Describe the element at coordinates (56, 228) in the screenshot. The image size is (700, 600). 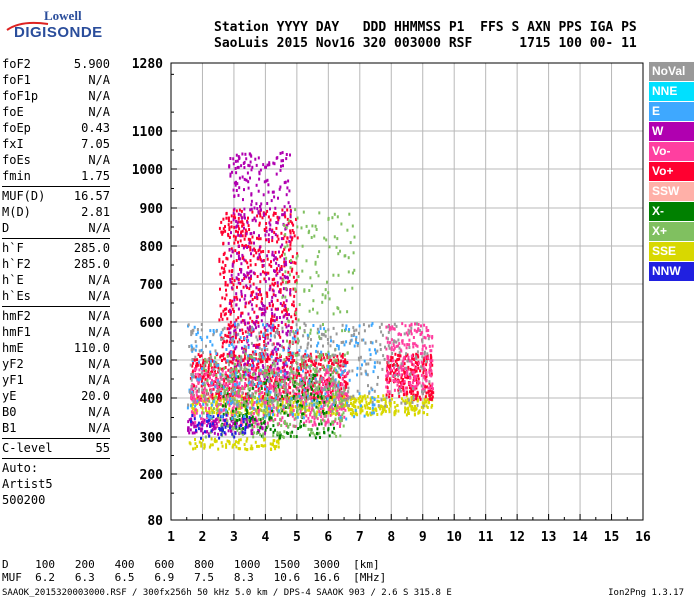
I see `param-row: D N/A` at that location.